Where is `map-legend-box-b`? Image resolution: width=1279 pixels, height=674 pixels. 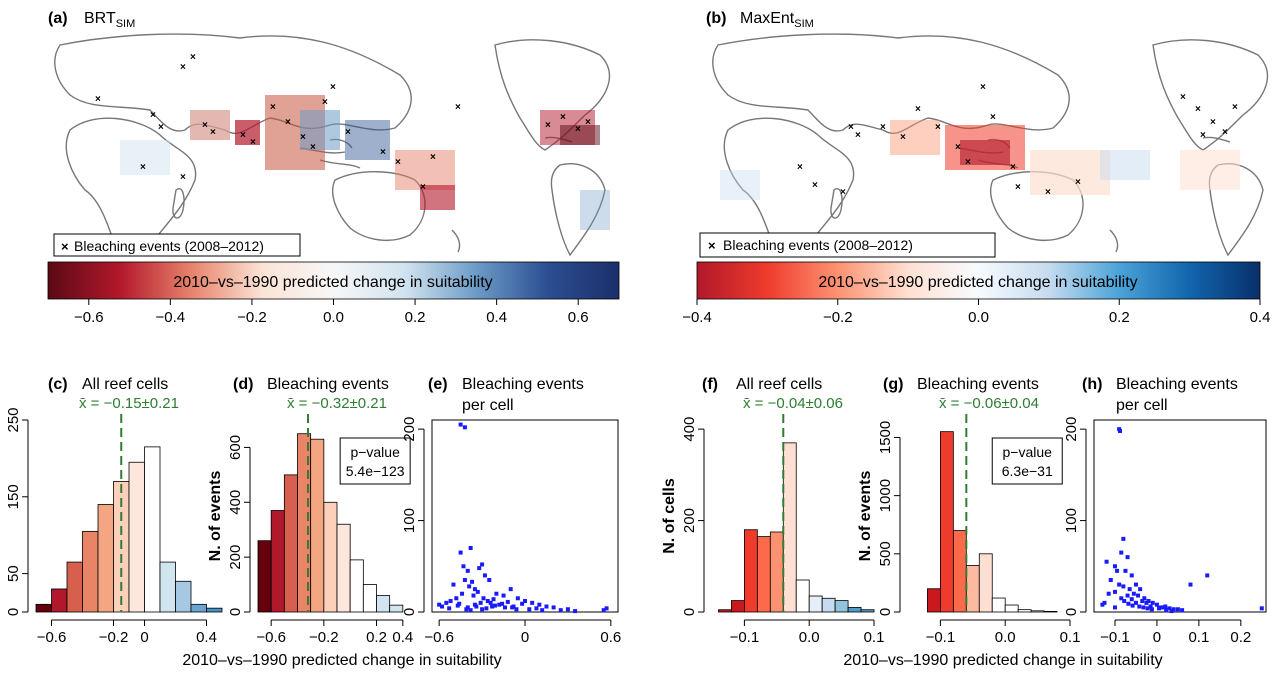
map-legend-box-b is located at coordinates (847, 245).